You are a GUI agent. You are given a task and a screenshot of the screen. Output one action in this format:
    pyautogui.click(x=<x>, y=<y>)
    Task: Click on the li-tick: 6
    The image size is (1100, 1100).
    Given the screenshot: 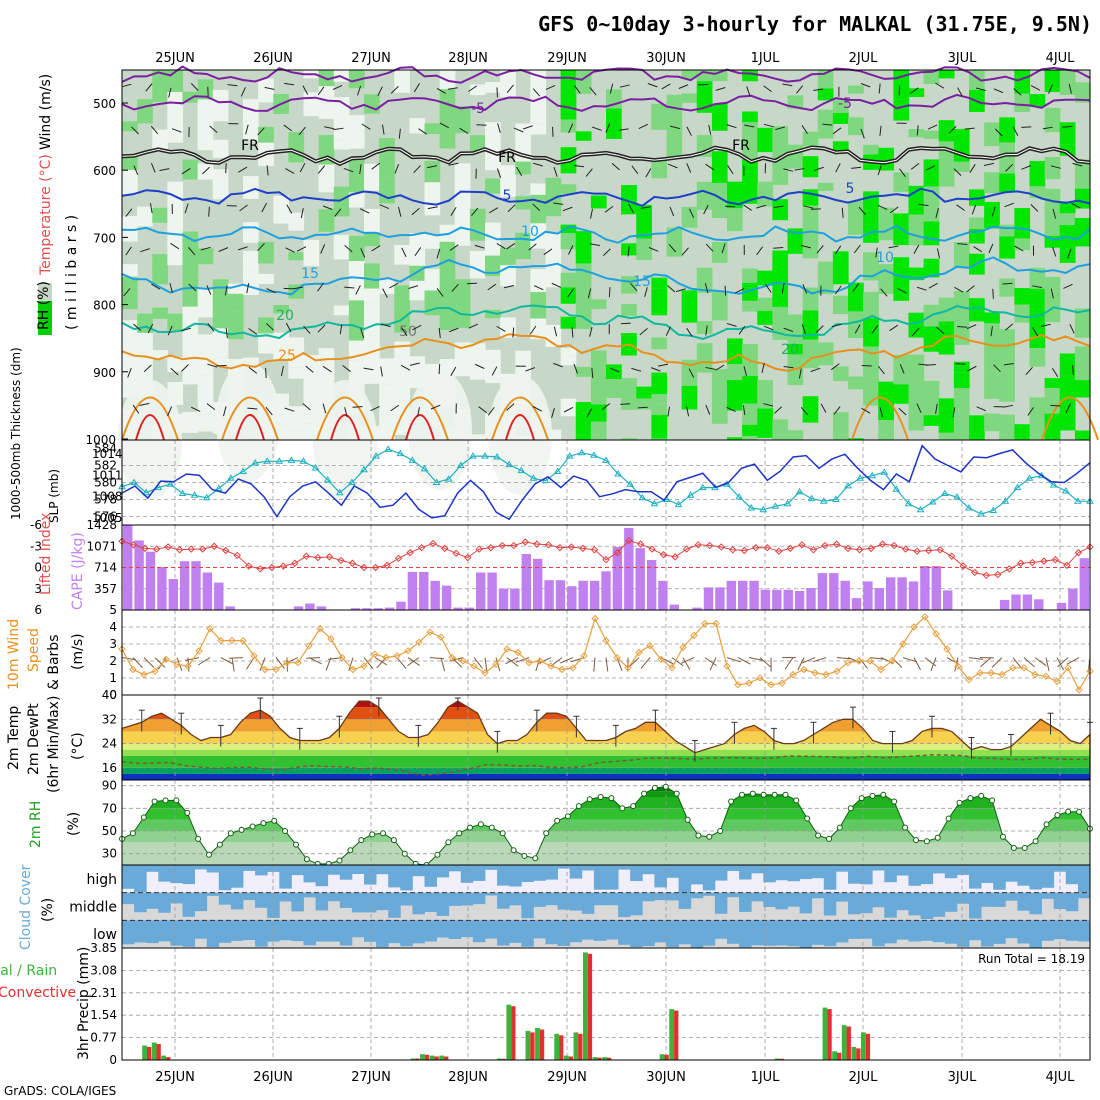 What is the action you would take?
    pyautogui.click(x=38, y=610)
    